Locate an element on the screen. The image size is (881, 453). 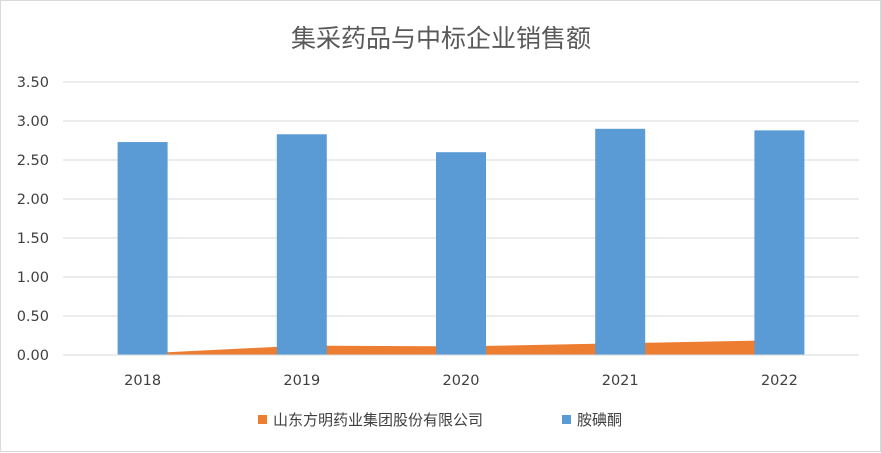
bar-2018 is located at coordinates (143, 248).